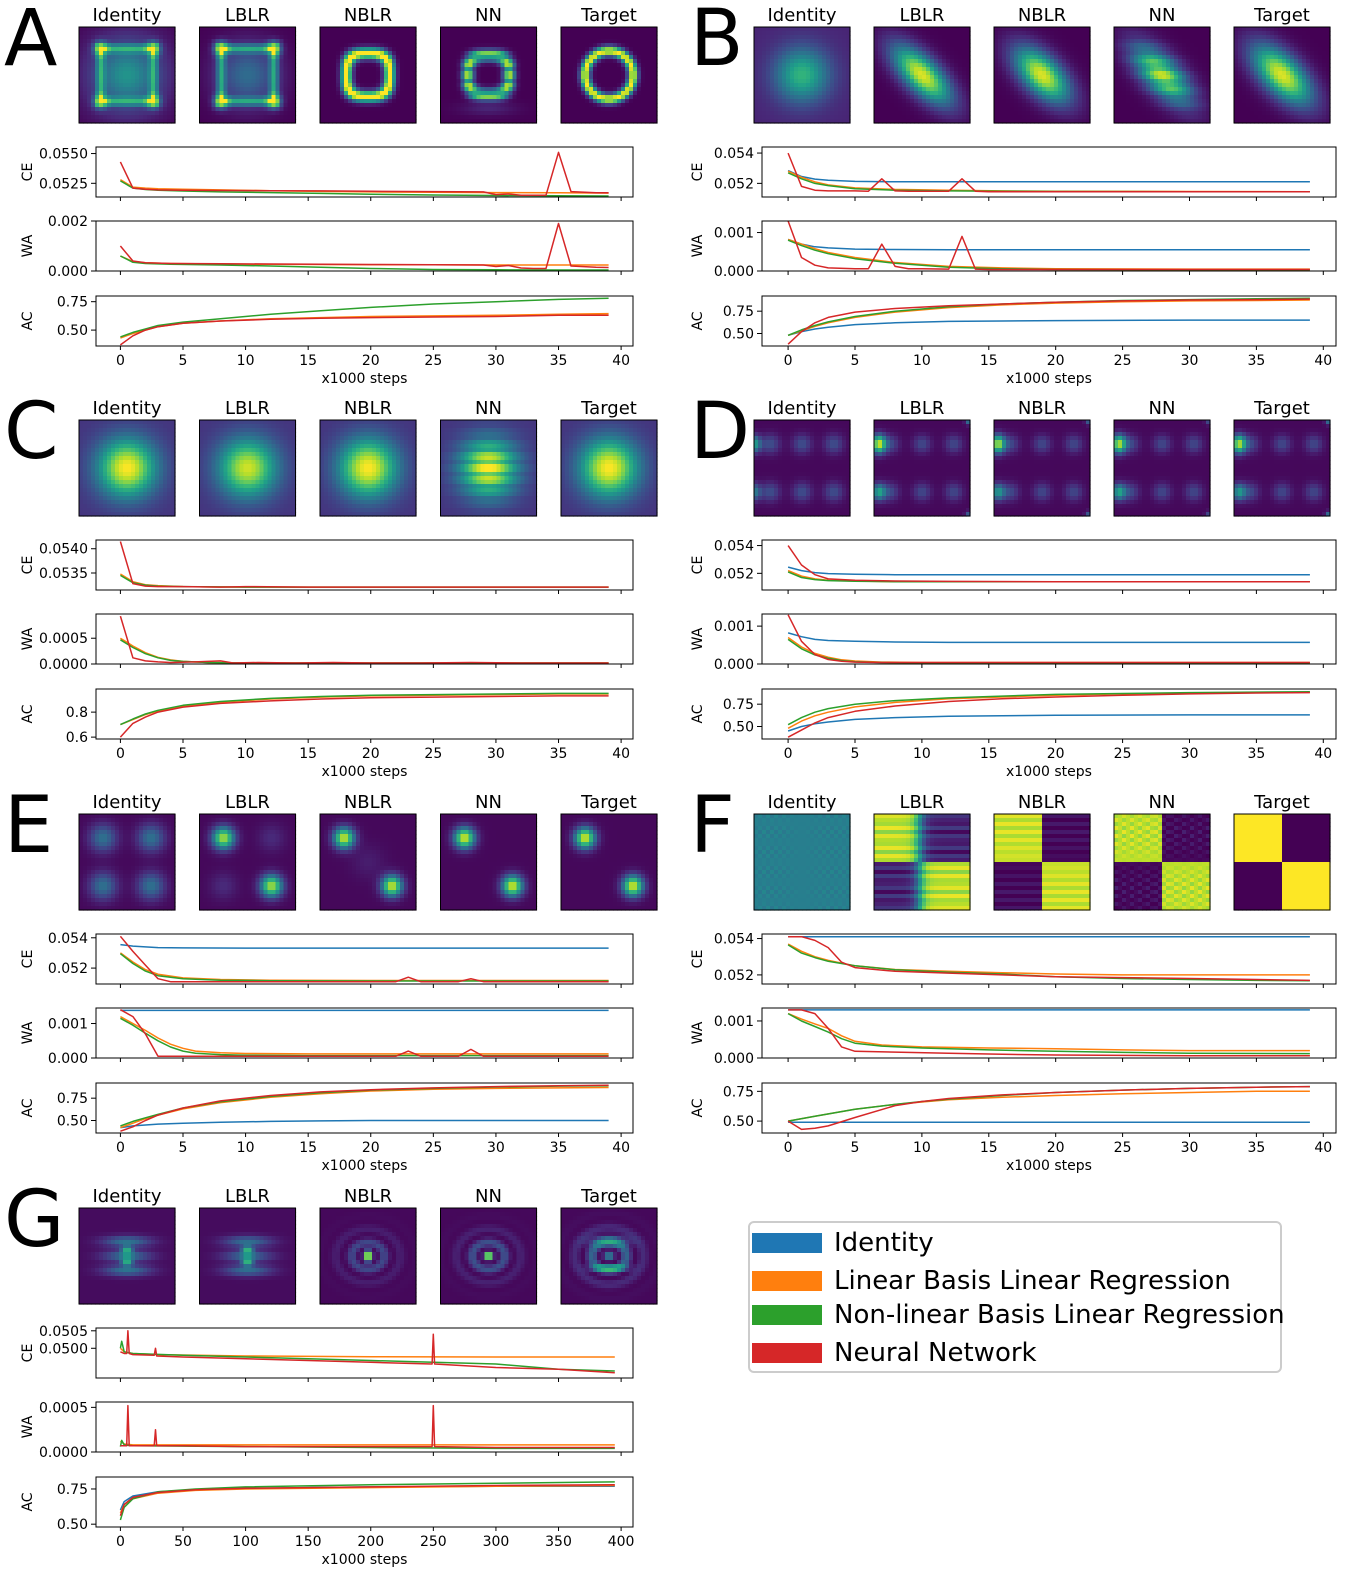 The height and width of the screenshot is (1575, 1364). What do you see at coordinates (34, 1220) in the screenshot?
I see `panel-letter: G` at bounding box center [34, 1220].